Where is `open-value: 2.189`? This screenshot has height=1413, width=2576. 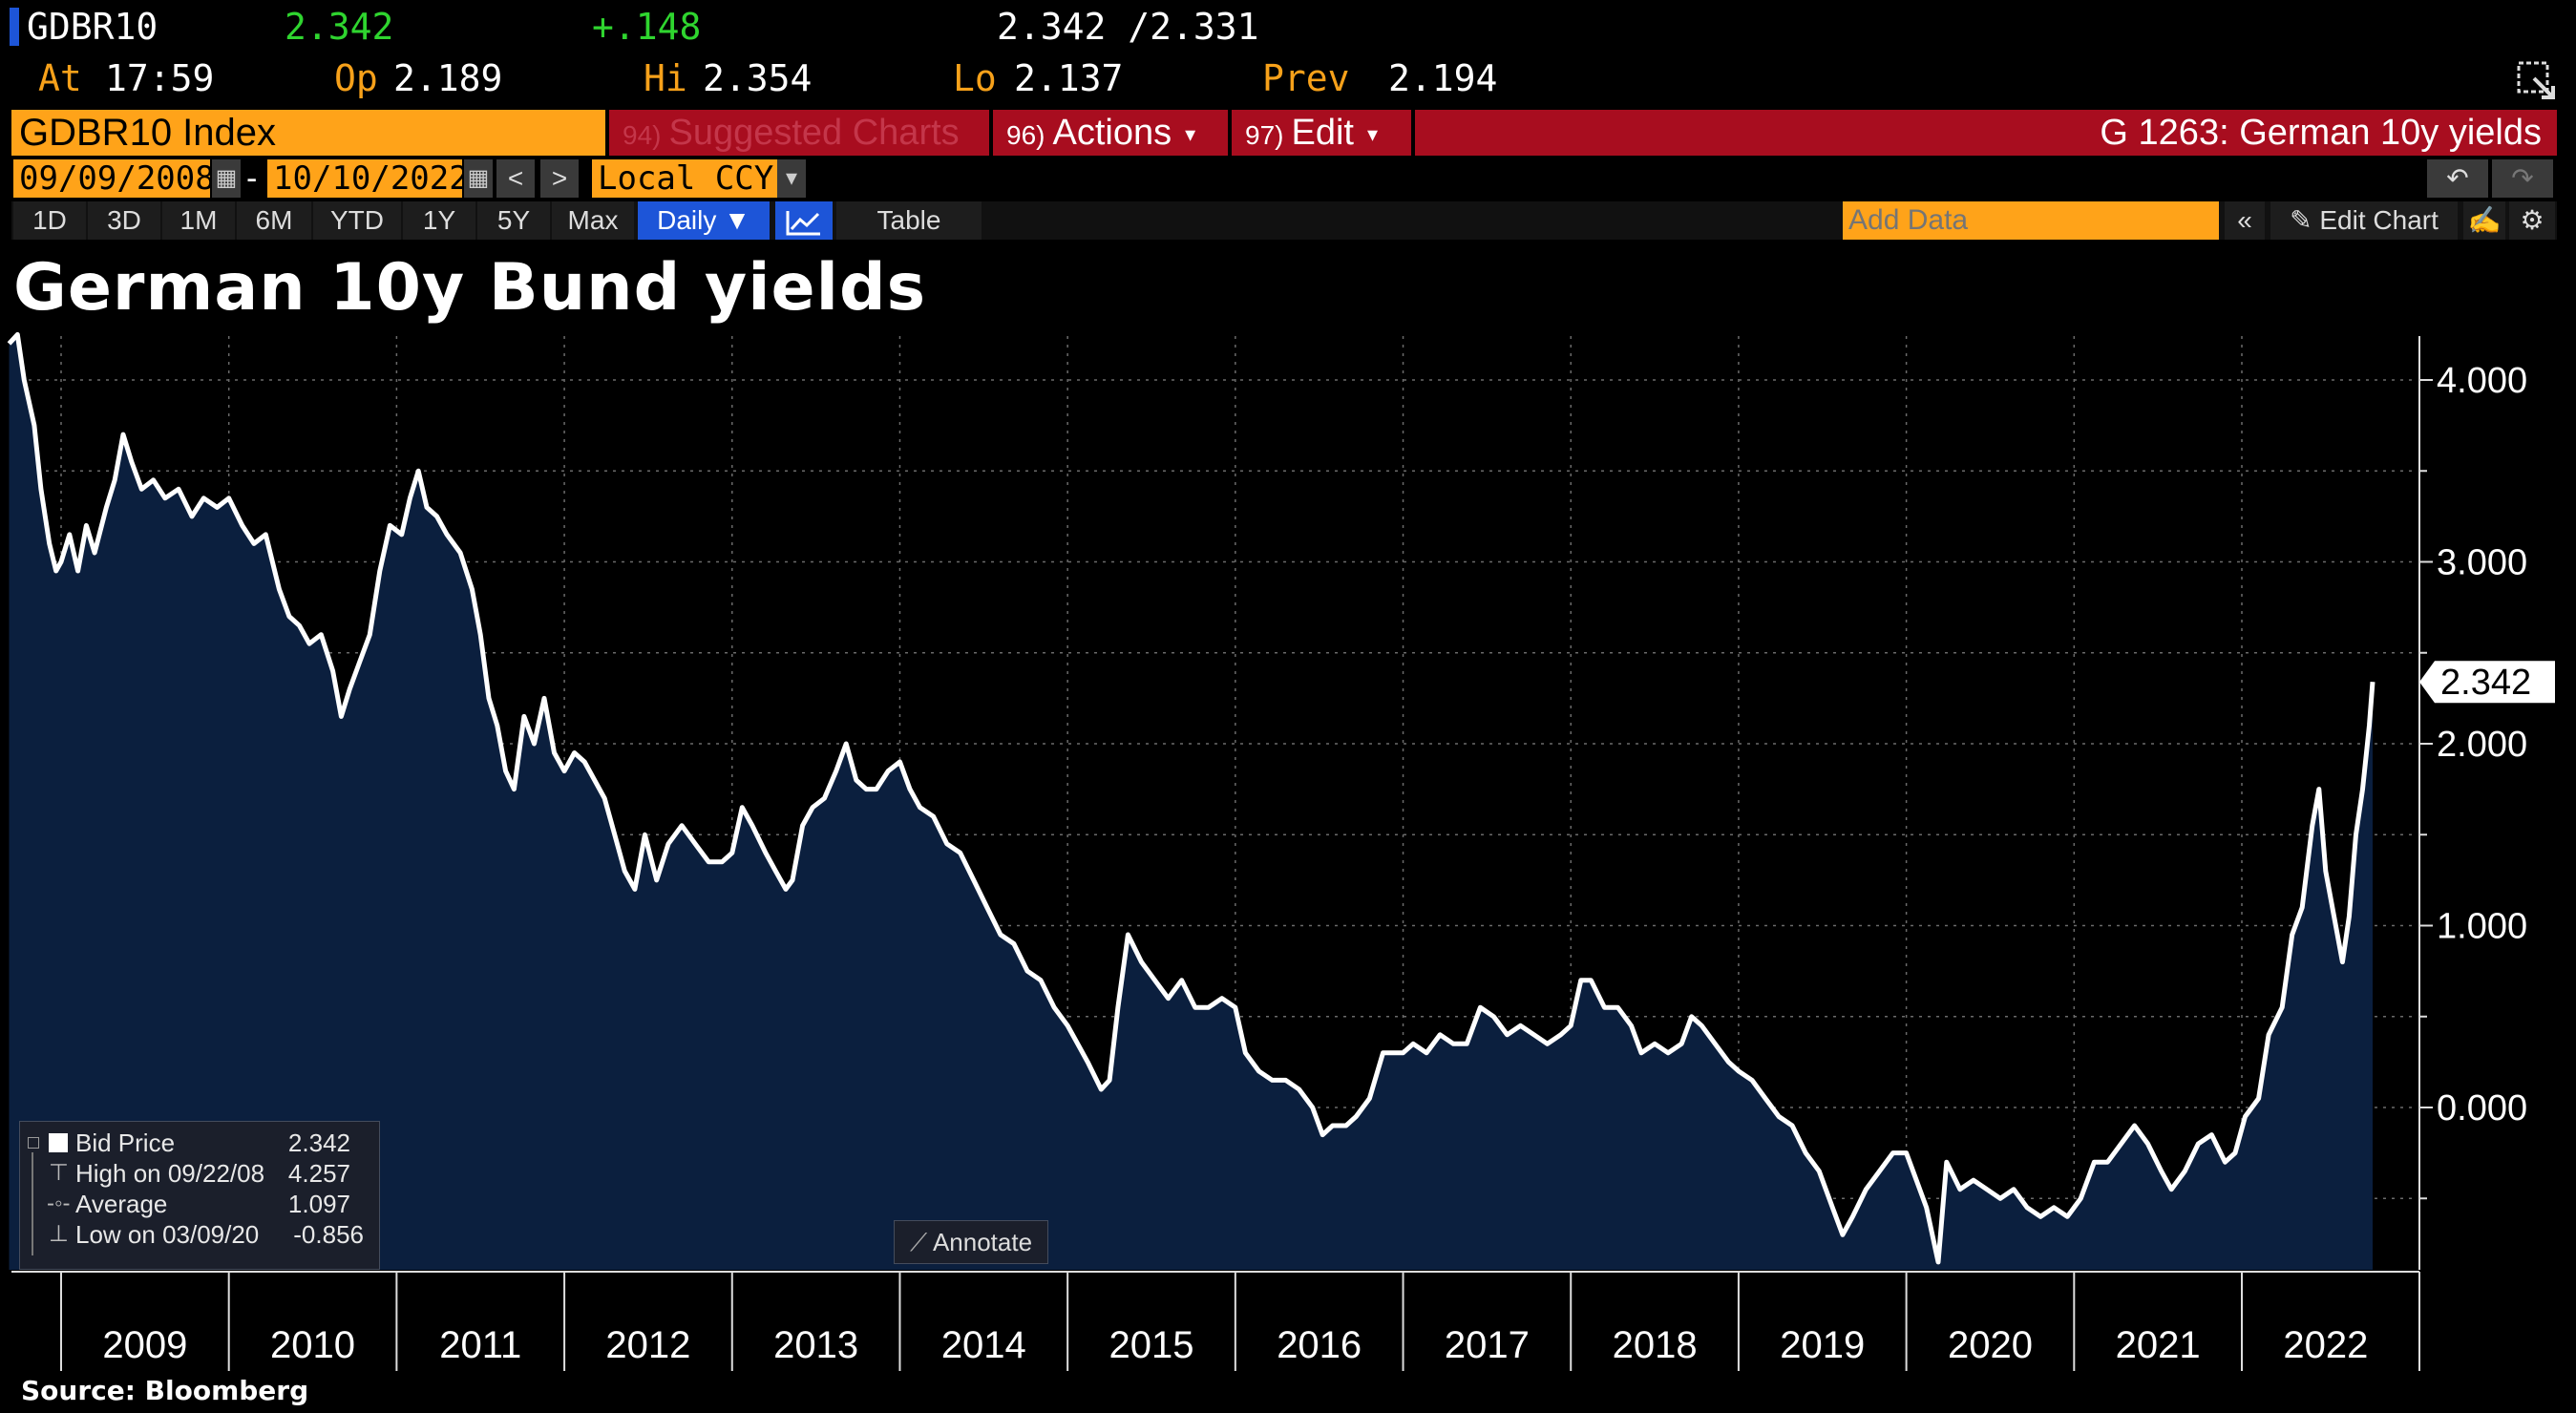 open-value: 2.189 is located at coordinates (448, 78).